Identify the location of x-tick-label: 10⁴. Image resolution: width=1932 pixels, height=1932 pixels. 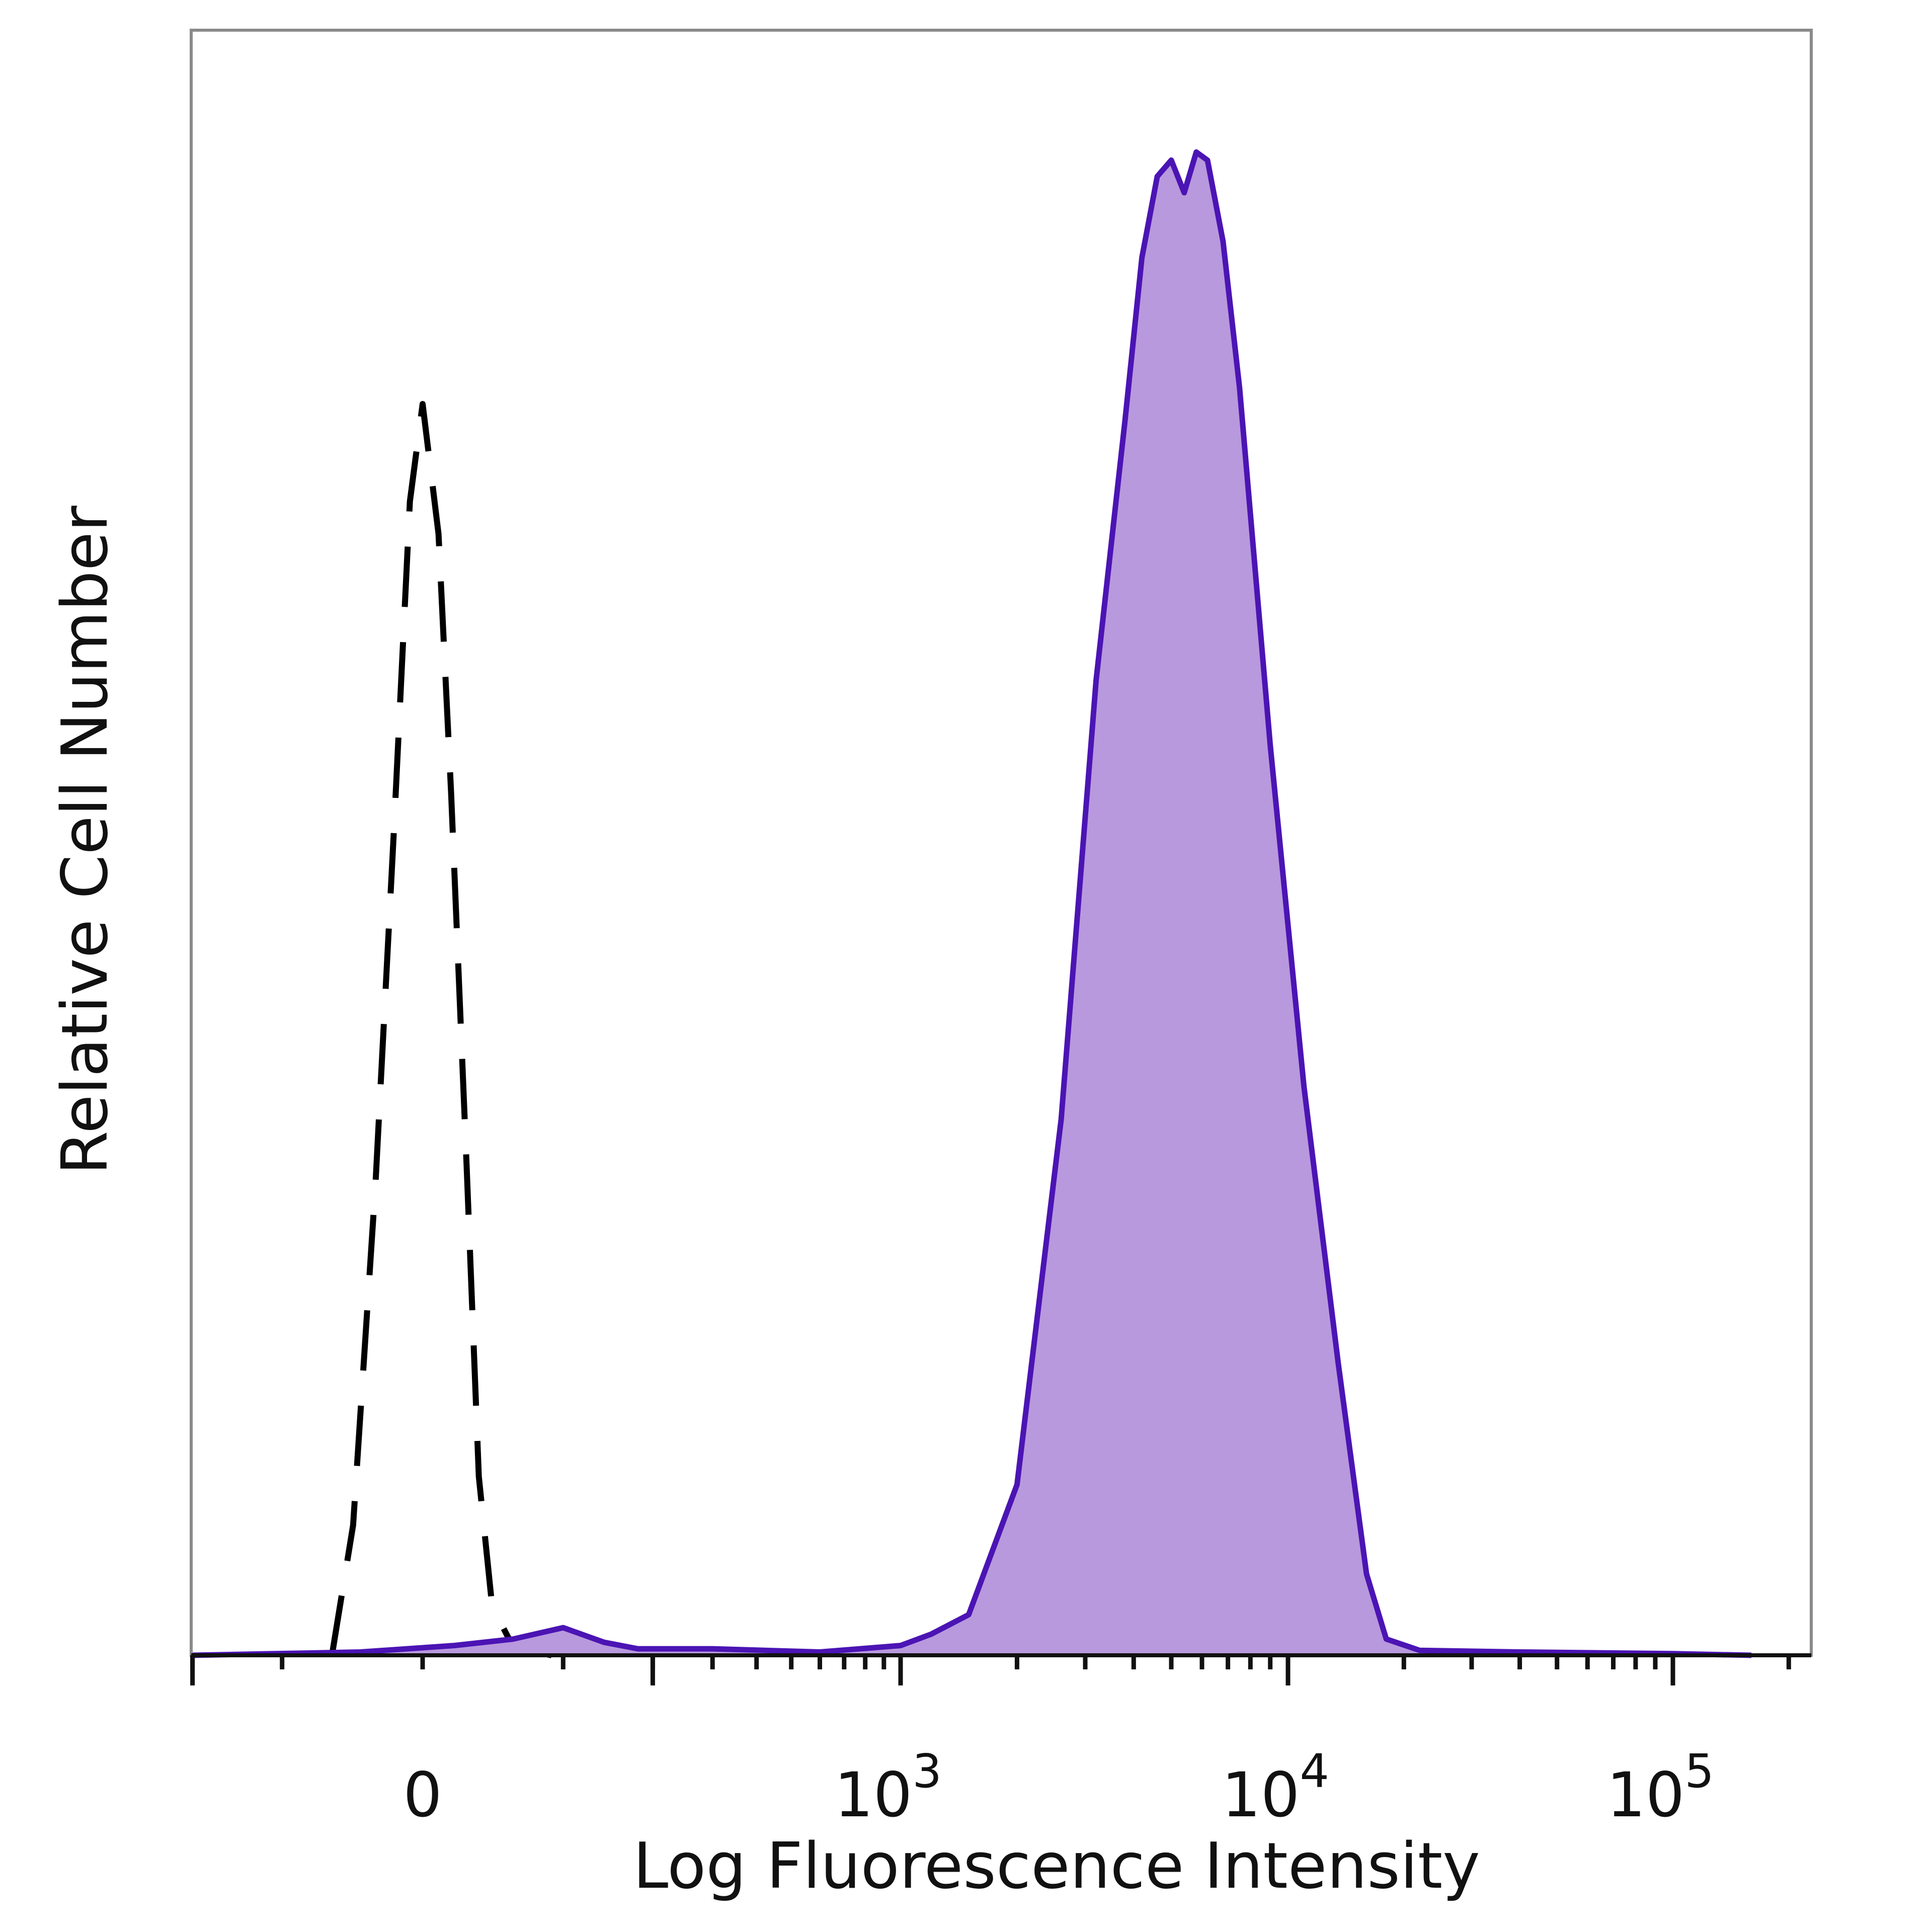
(1276, 1787).